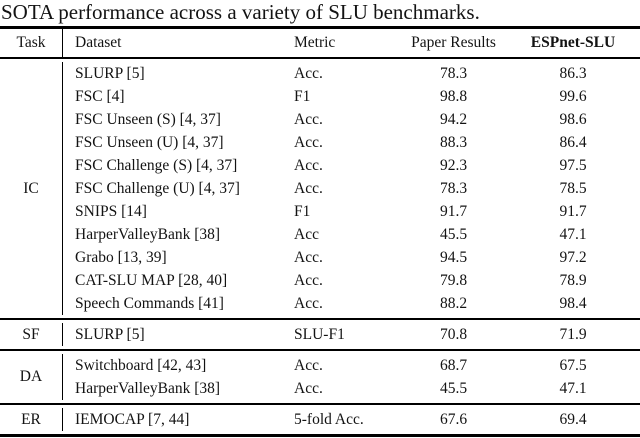 The image size is (640, 438). What do you see at coordinates (453, 119) in the screenshot?
I see `paper-result-cell: 94.2` at bounding box center [453, 119].